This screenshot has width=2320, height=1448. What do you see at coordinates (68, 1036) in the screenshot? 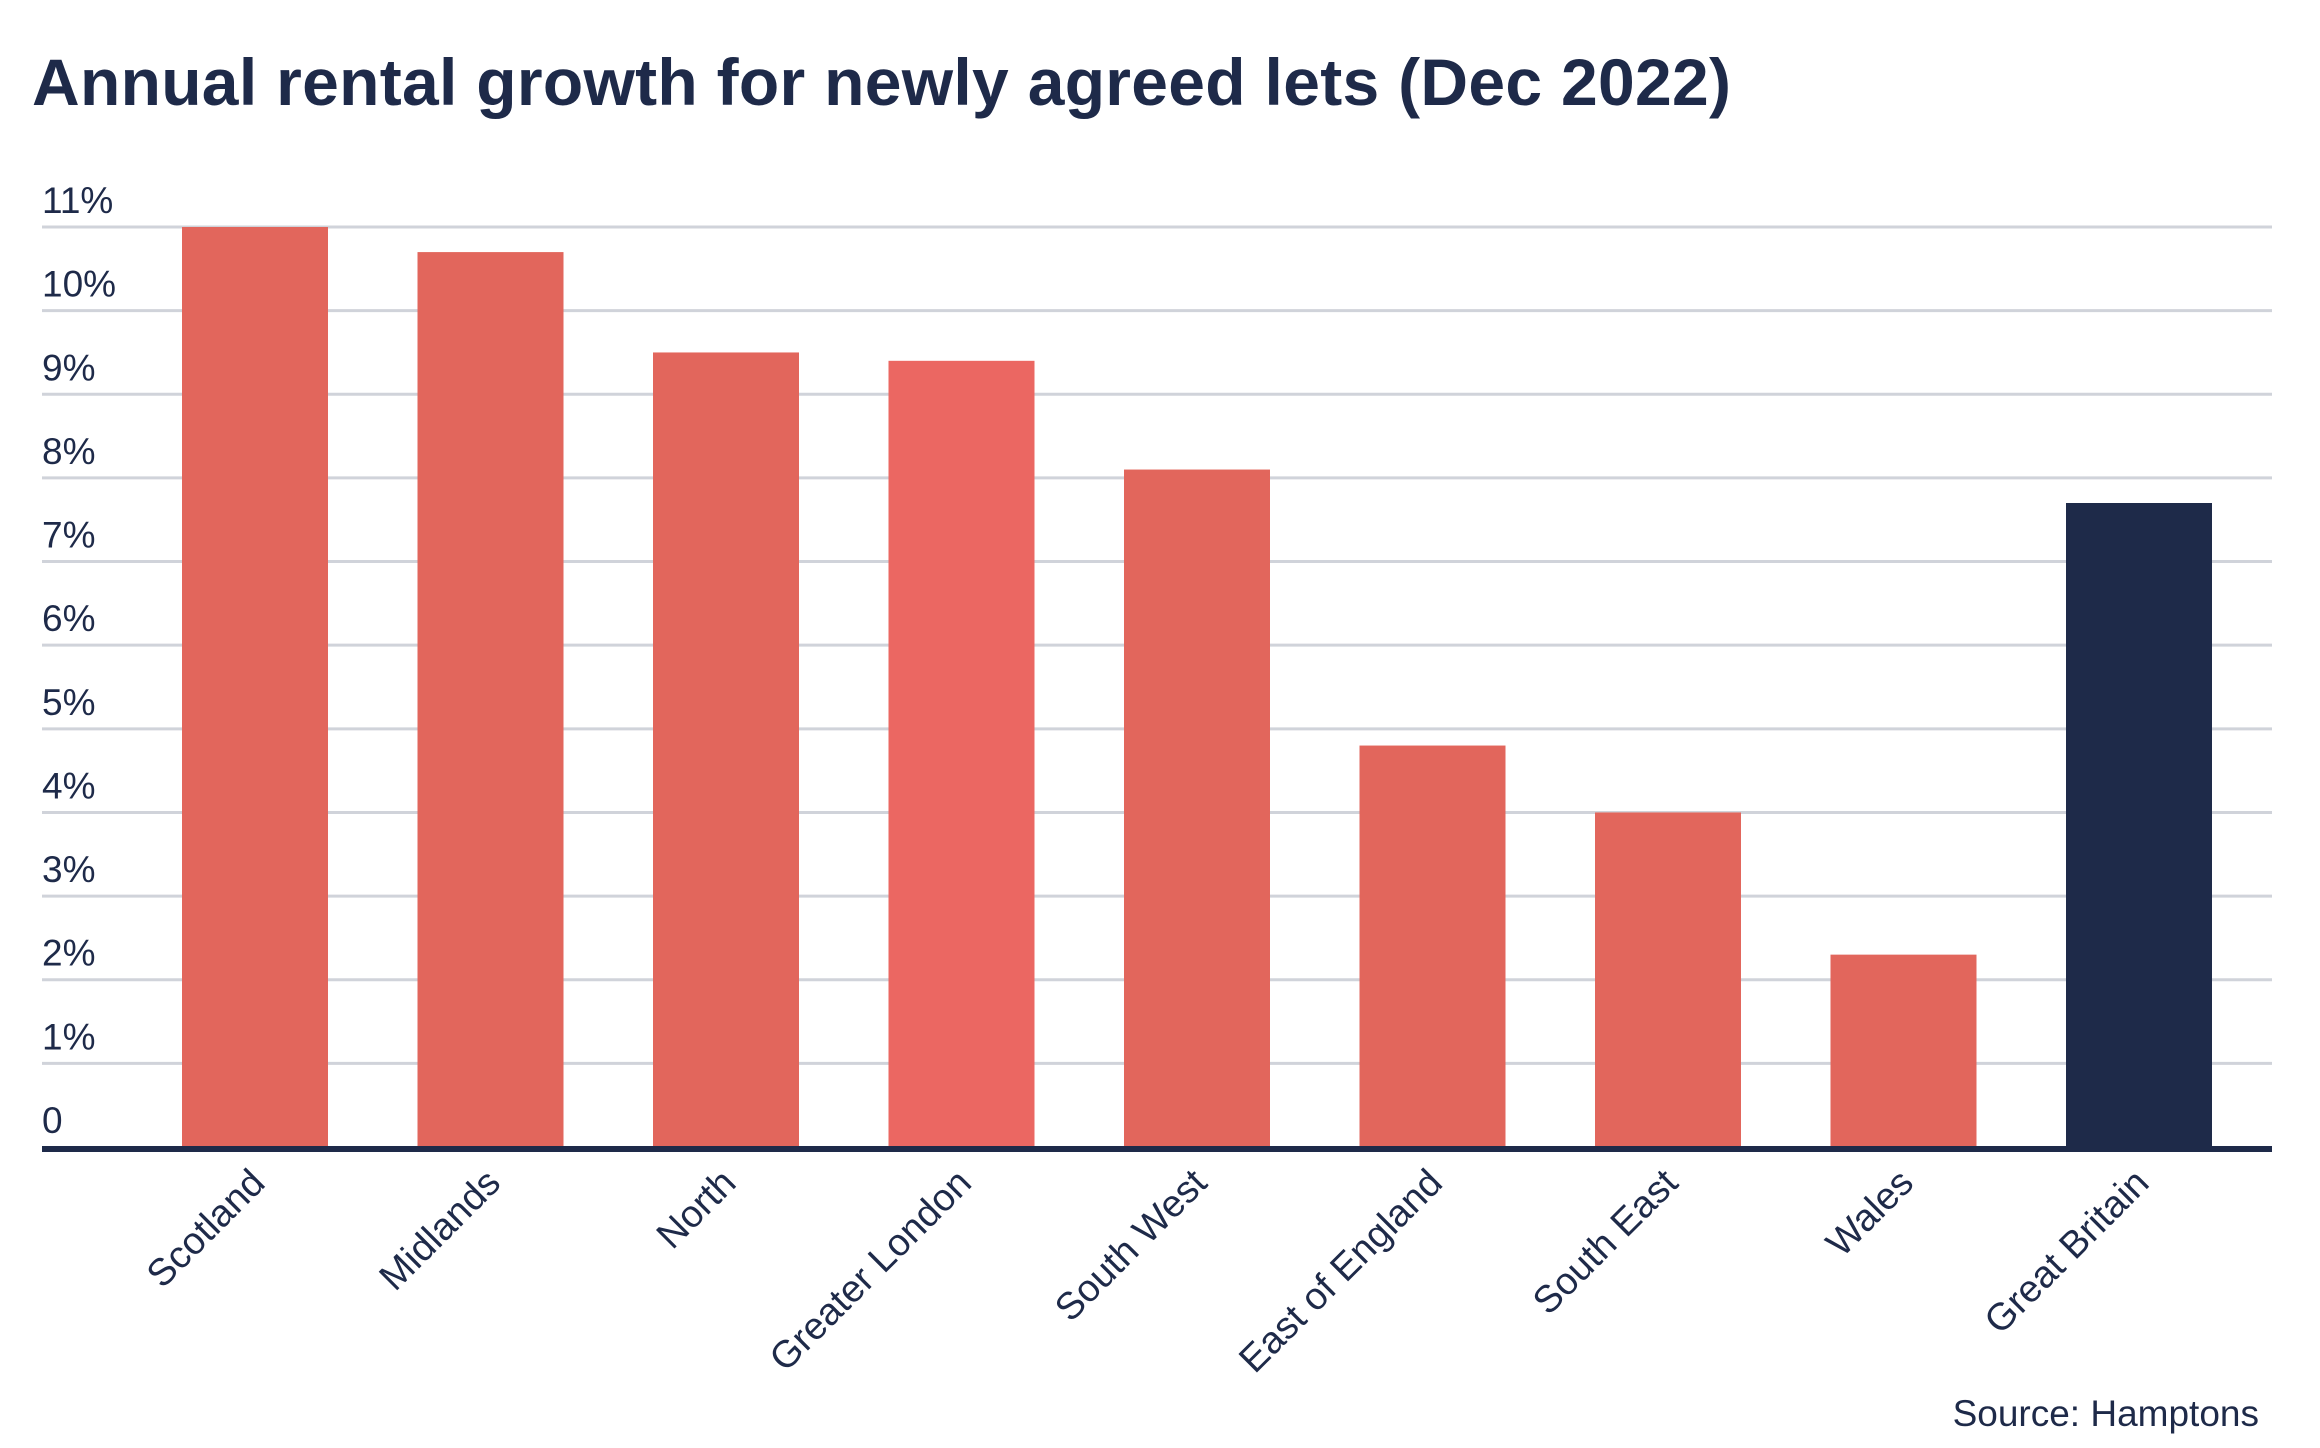
I see `y-tick-label: 1%` at bounding box center [68, 1036].